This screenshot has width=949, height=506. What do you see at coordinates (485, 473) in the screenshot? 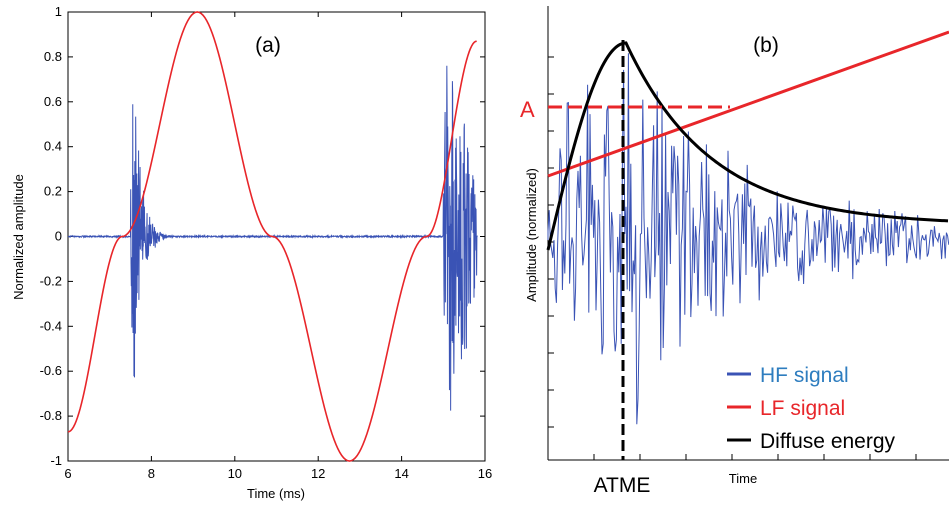
I see `panel-a-x-tick-label: 16` at bounding box center [485, 473].